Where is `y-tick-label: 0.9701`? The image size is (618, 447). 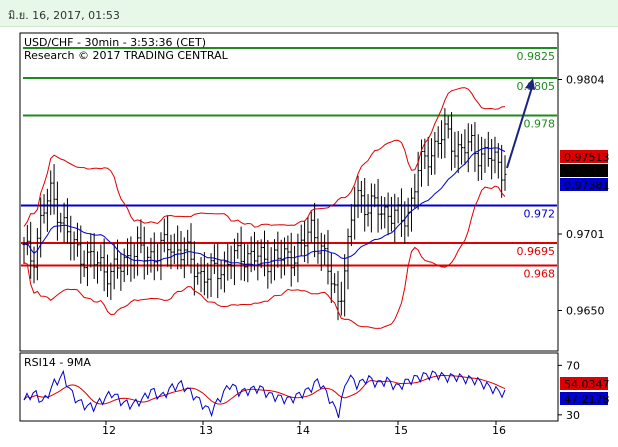 y-tick-label: 0.9701 is located at coordinates (585, 234).